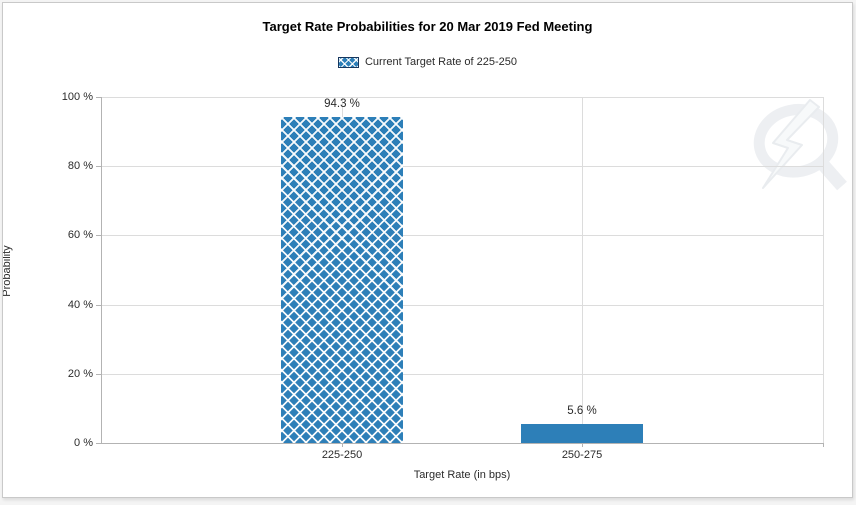 This screenshot has width=856, height=505. Describe the element at coordinates (342, 455) in the screenshot. I see `x-tick-label-225-250: 225-250` at that location.